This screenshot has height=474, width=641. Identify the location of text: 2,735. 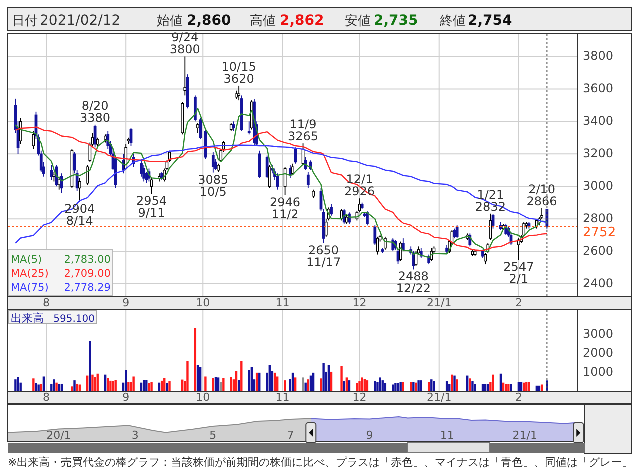
(396, 21).